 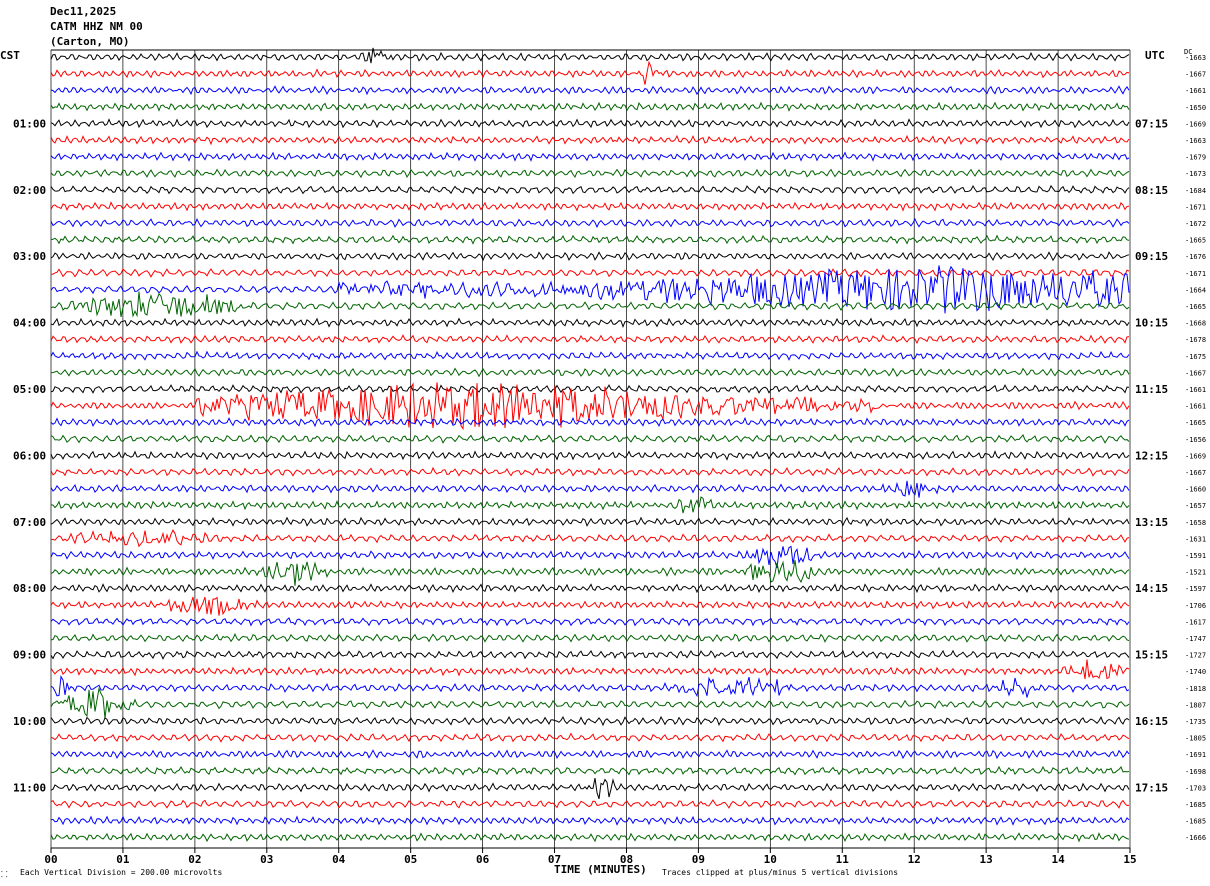 I want to click on dc-offset-label: -1735, so click(x=1195, y=722).